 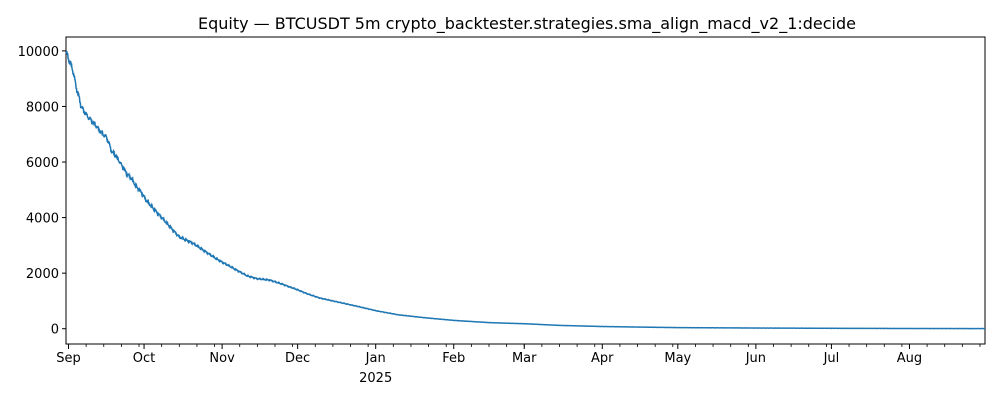 What do you see at coordinates (677, 358) in the screenshot?
I see `x-tick-label: May` at bounding box center [677, 358].